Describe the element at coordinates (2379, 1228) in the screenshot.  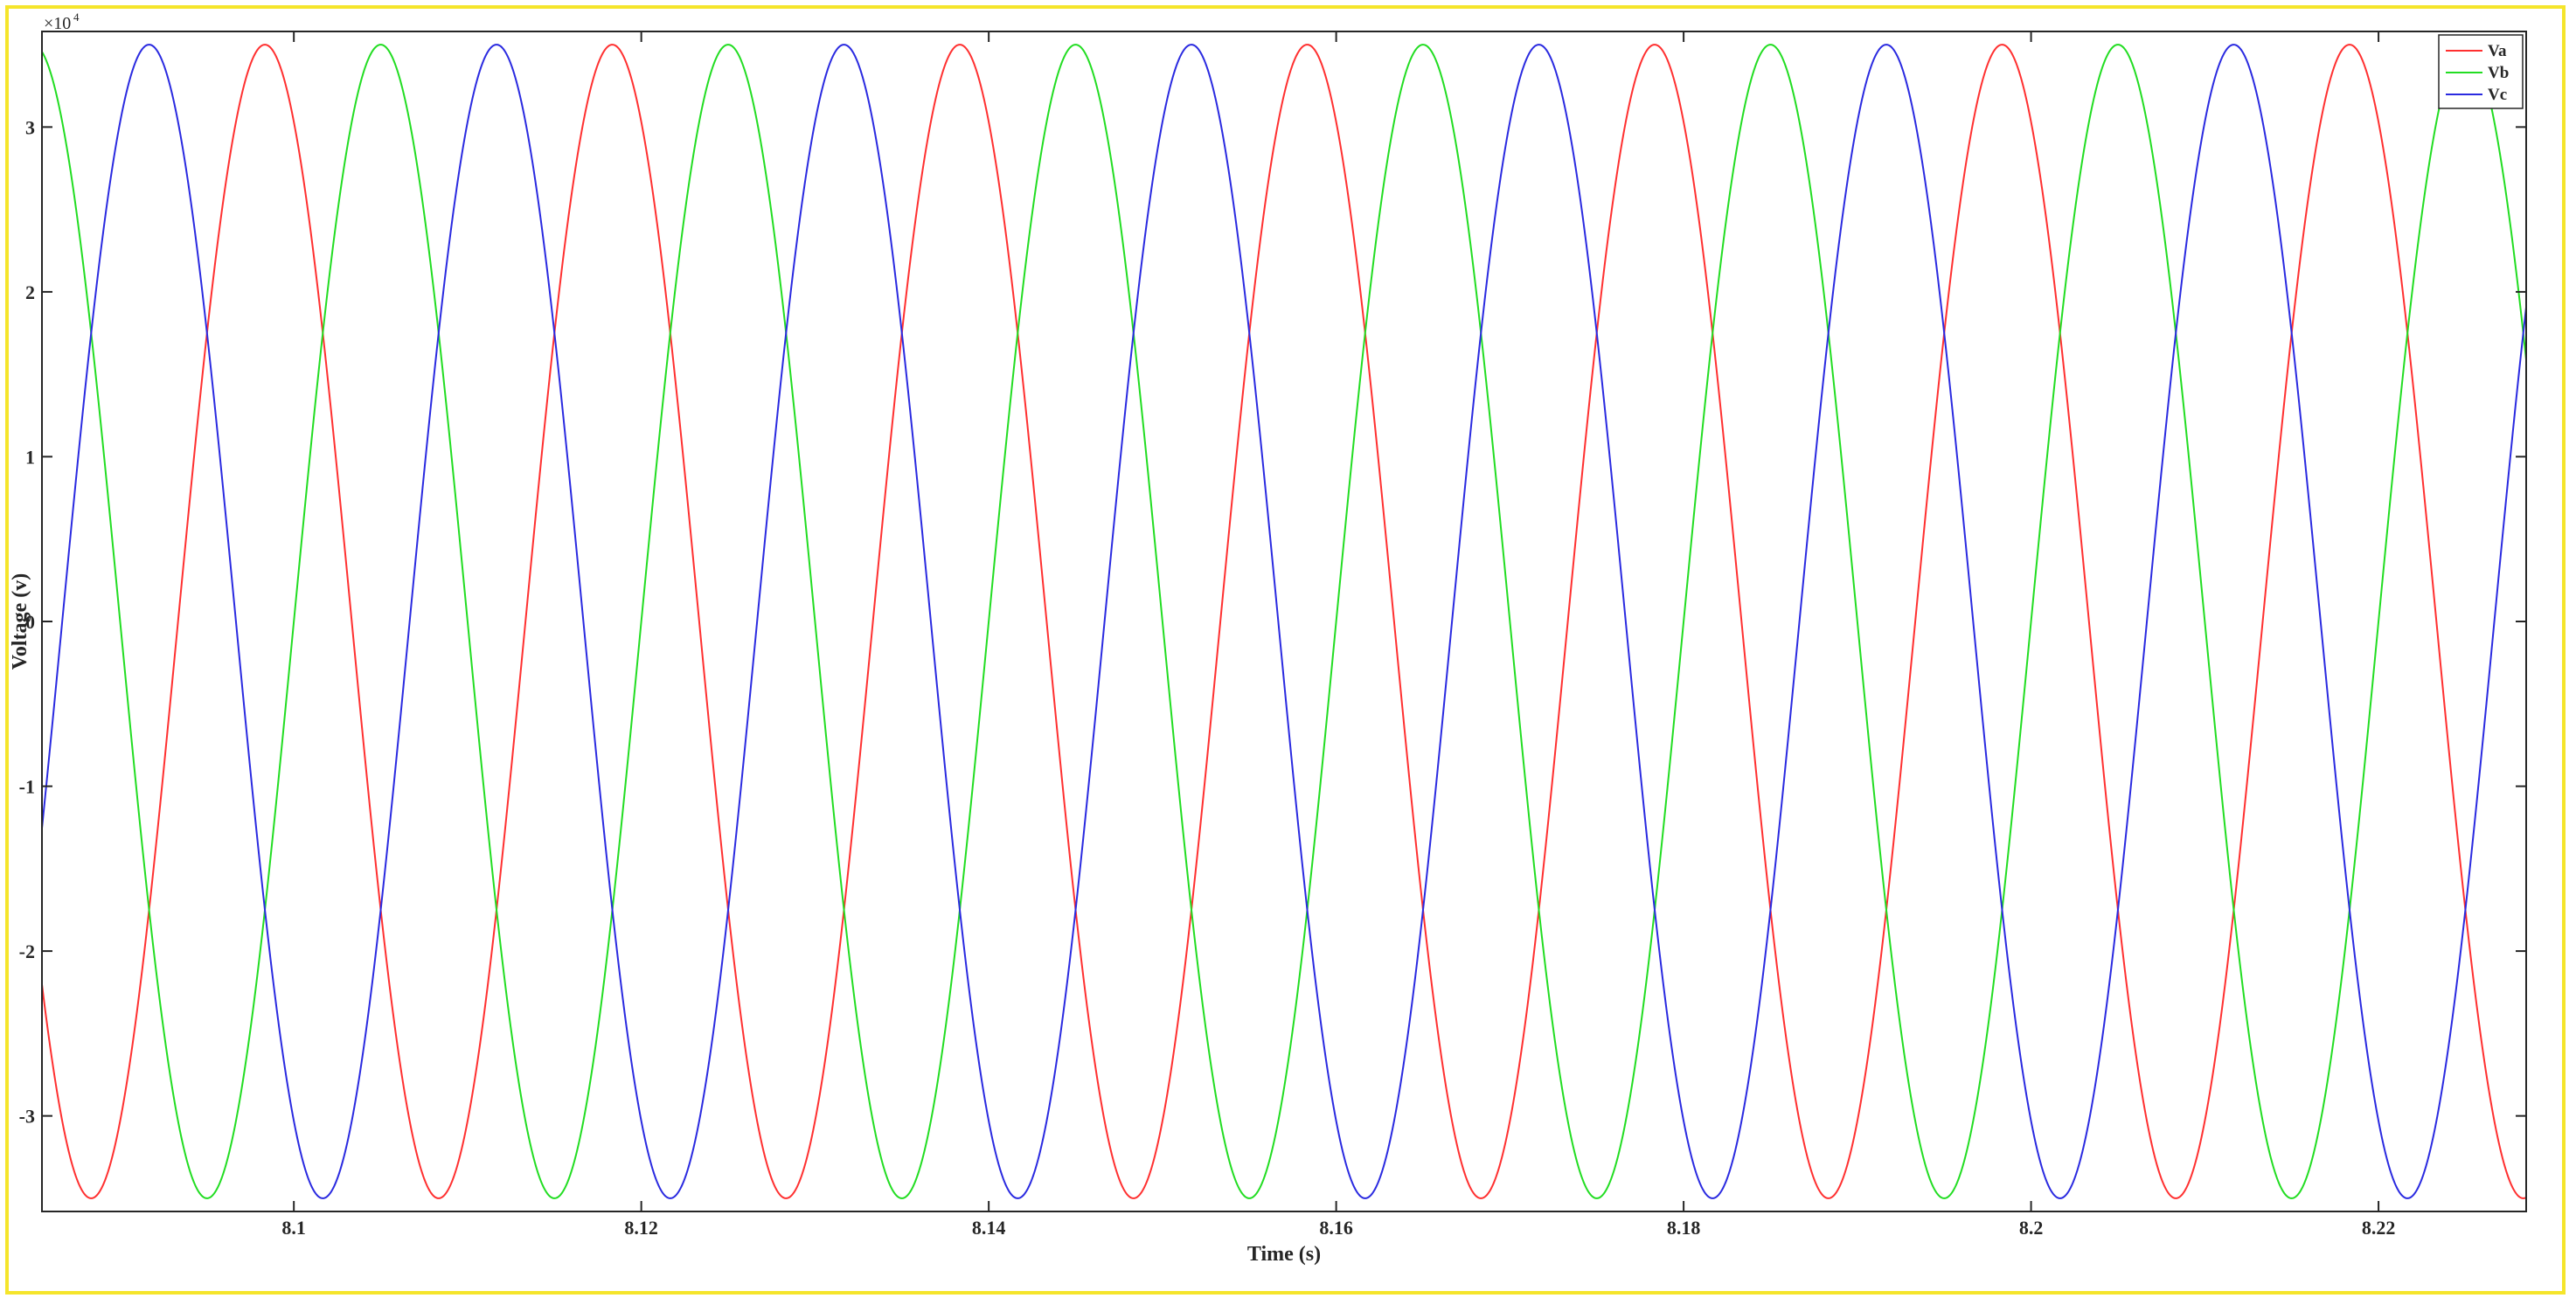
I see `x-tick-label: 8.22` at that location.